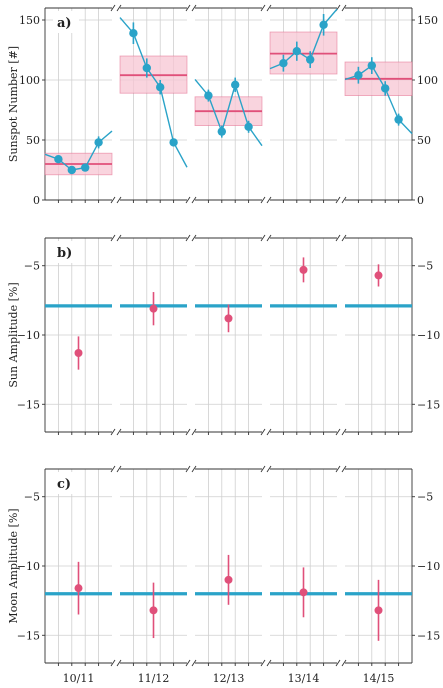 The image size is (443, 688). What do you see at coordinates (79, 678) in the screenshot?
I see `x-category-label: 10/11` at bounding box center [79, 678].